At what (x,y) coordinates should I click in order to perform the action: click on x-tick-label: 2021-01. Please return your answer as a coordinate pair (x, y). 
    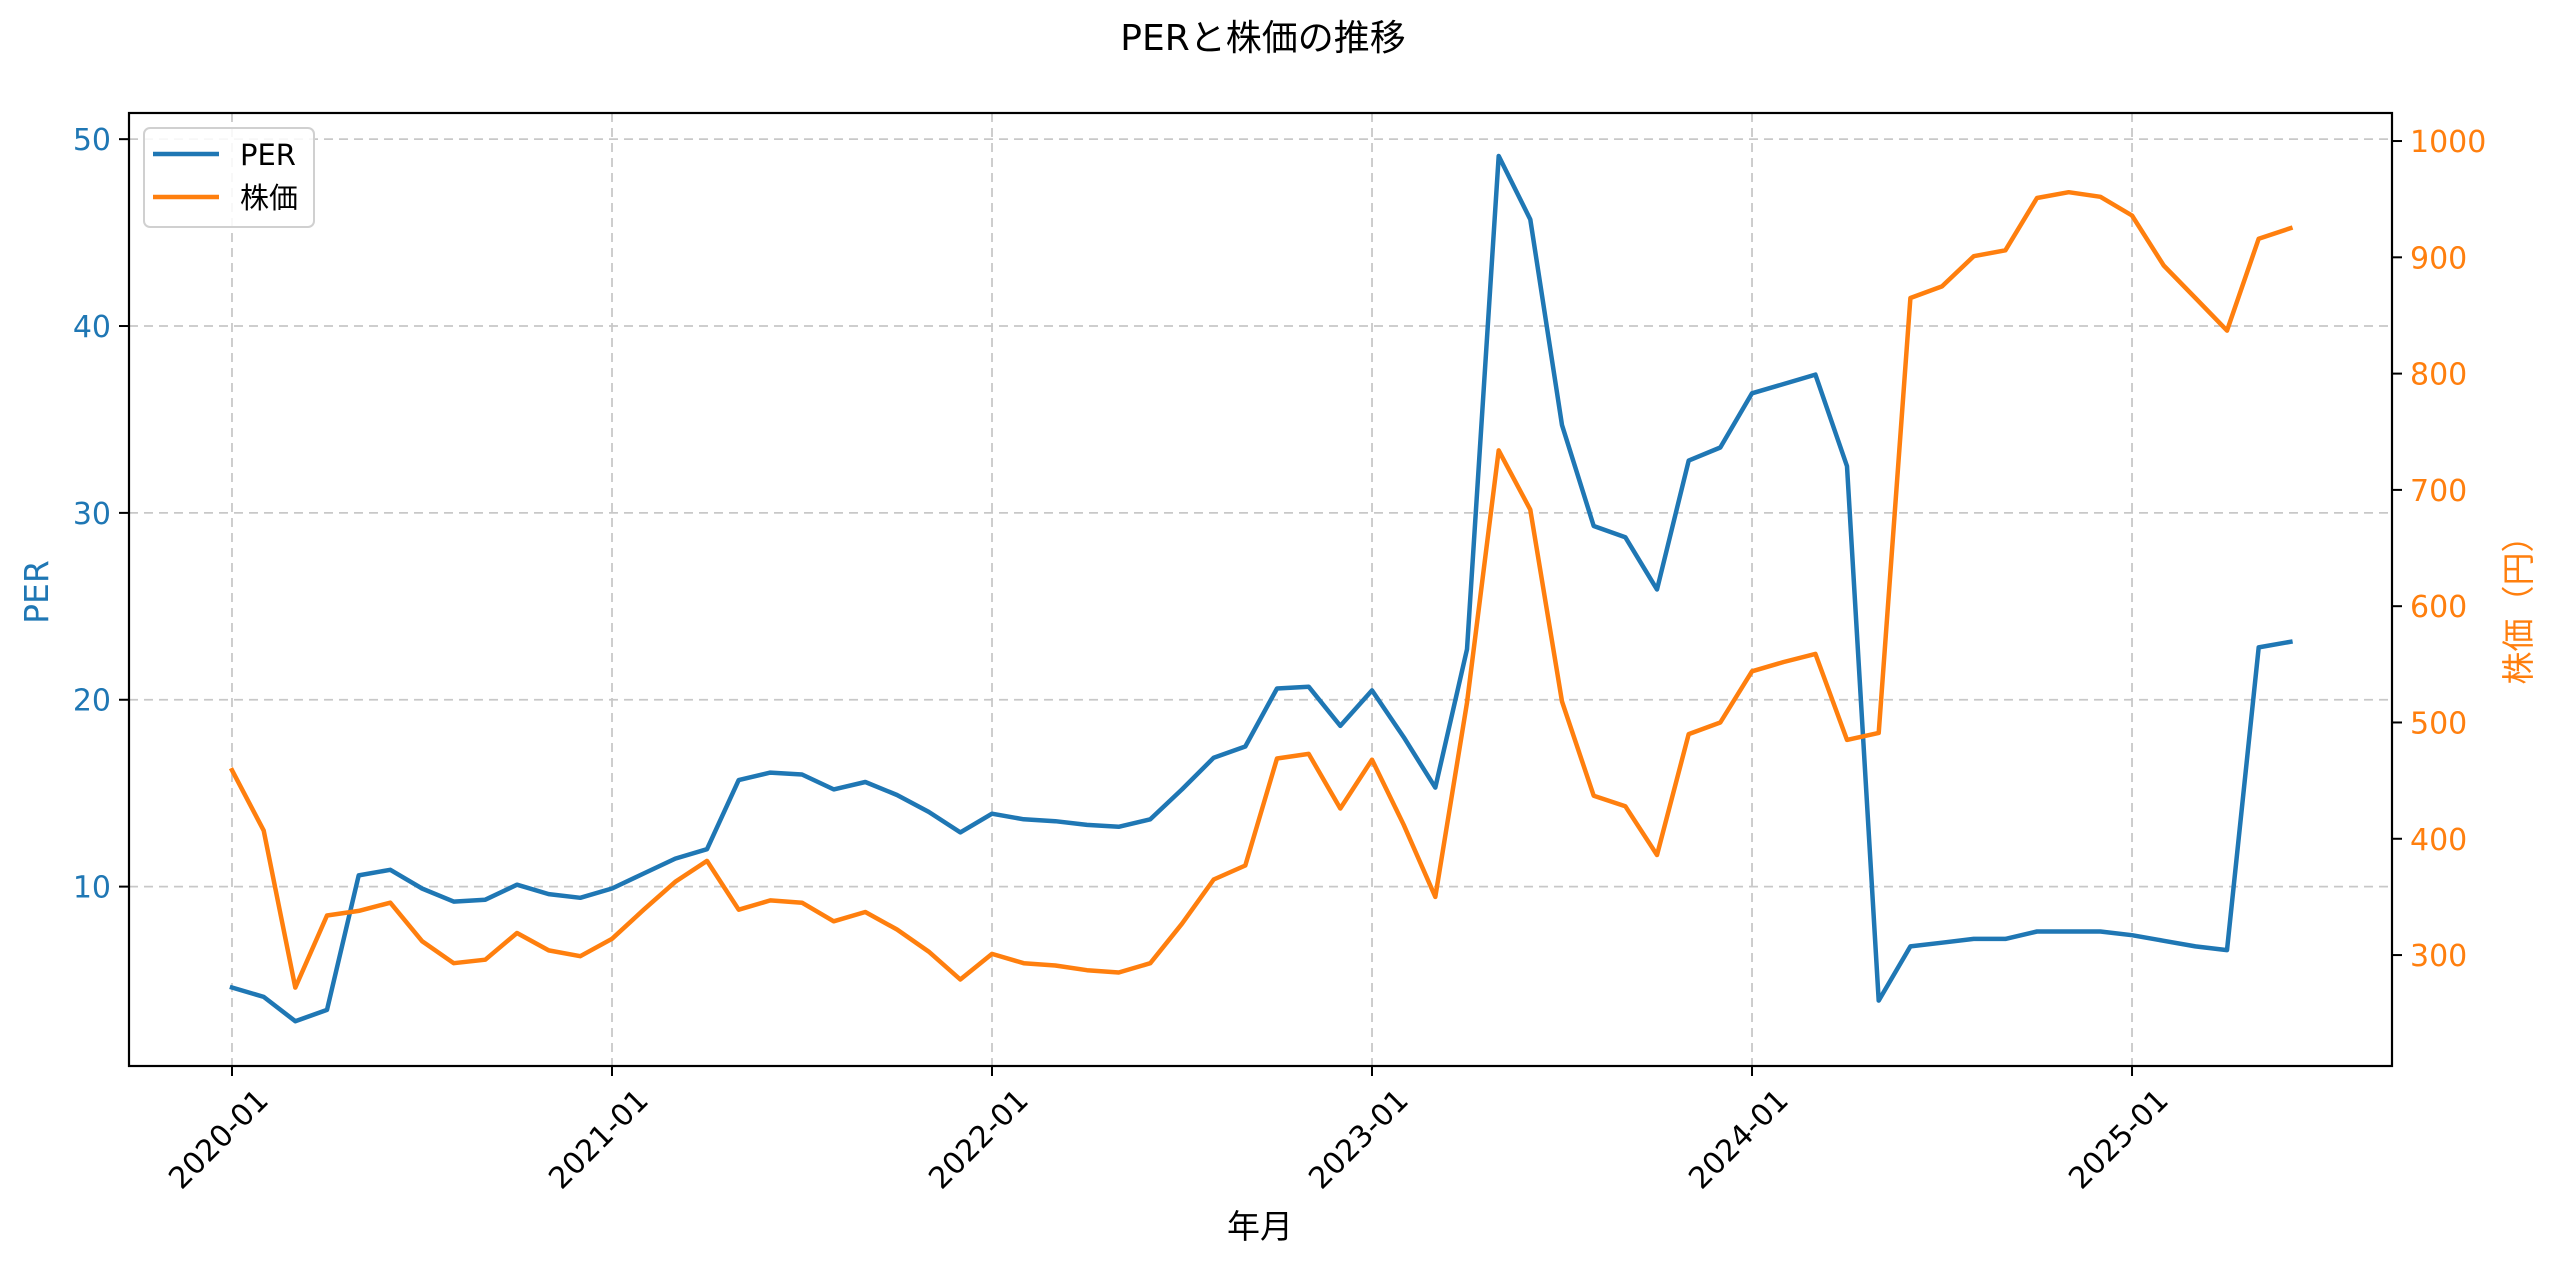
    Looking at the image, I should click on (598, 1139).